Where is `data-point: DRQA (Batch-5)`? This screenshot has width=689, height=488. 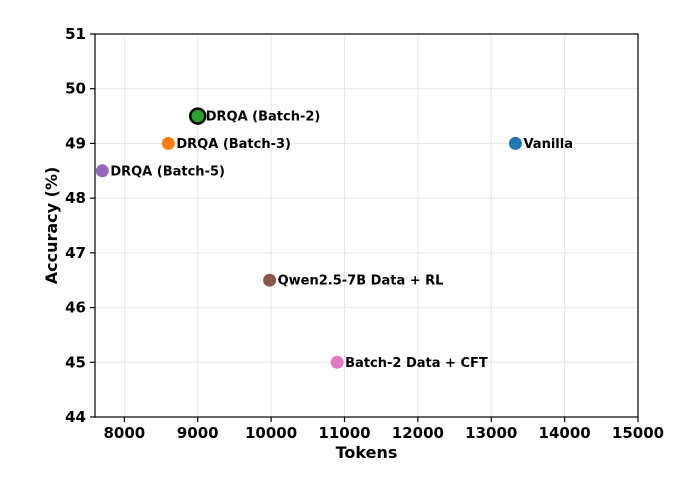 data-point: DRQA (Batch-5) is located at coordinates (160, 171).